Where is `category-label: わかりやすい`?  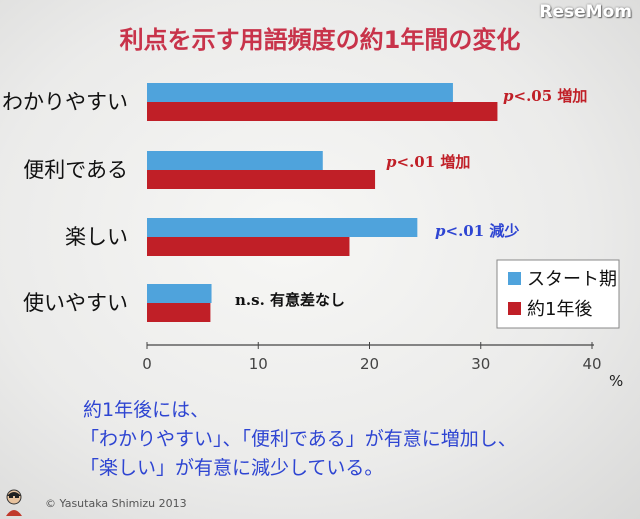
category-label: わかりやすい is located at coordinates (65, 102).